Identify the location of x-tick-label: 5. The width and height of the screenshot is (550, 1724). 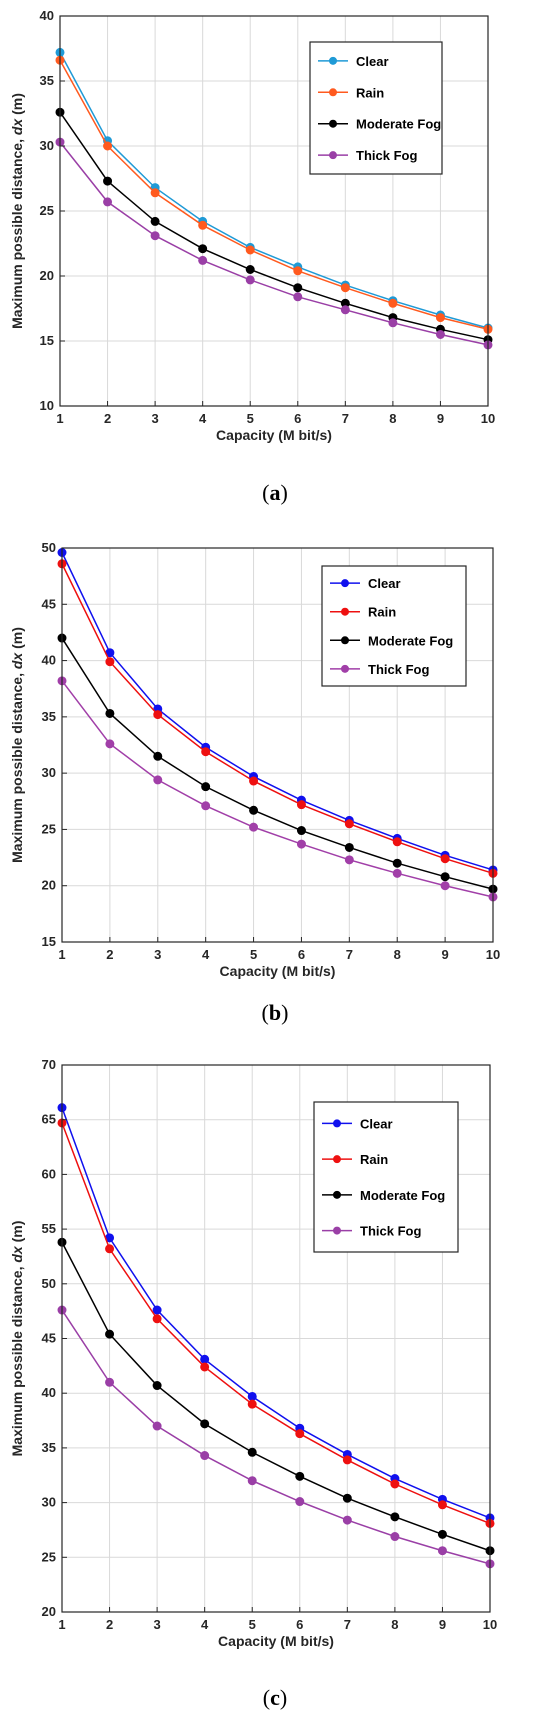
(253, 954).